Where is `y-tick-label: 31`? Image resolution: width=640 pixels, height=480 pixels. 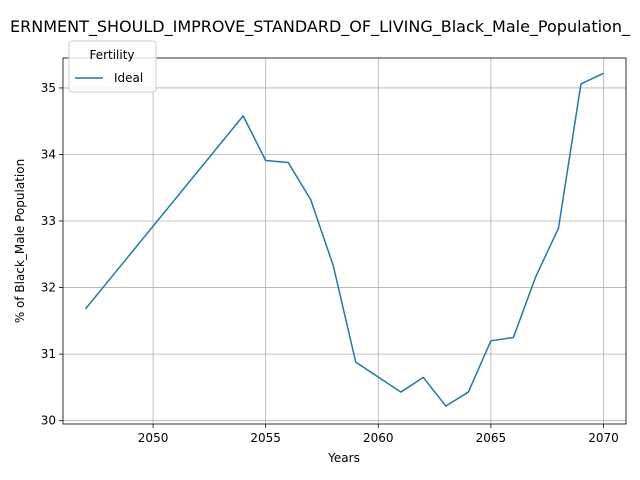 y-tick-label: 31 is located at coordinates (48, 354).